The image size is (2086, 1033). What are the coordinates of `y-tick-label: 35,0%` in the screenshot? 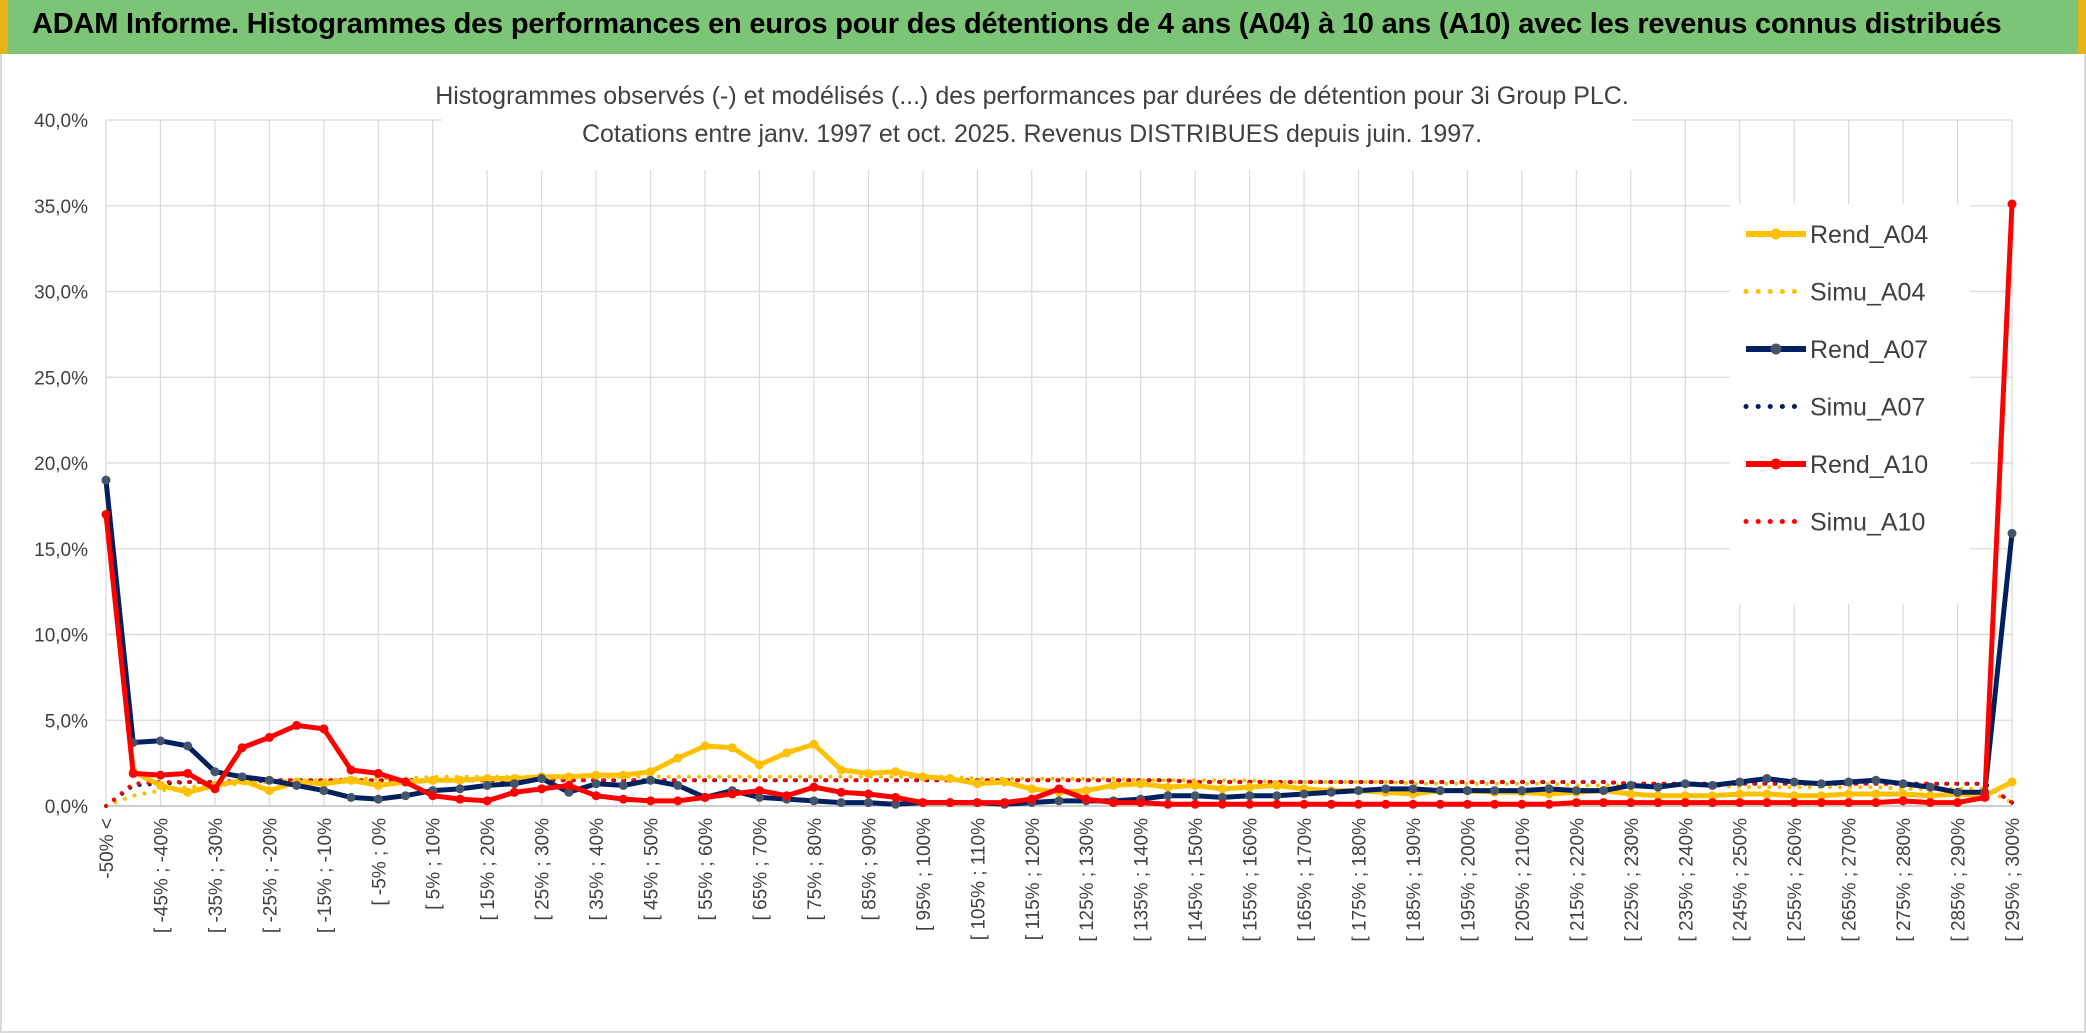 It's located at (61, 207).